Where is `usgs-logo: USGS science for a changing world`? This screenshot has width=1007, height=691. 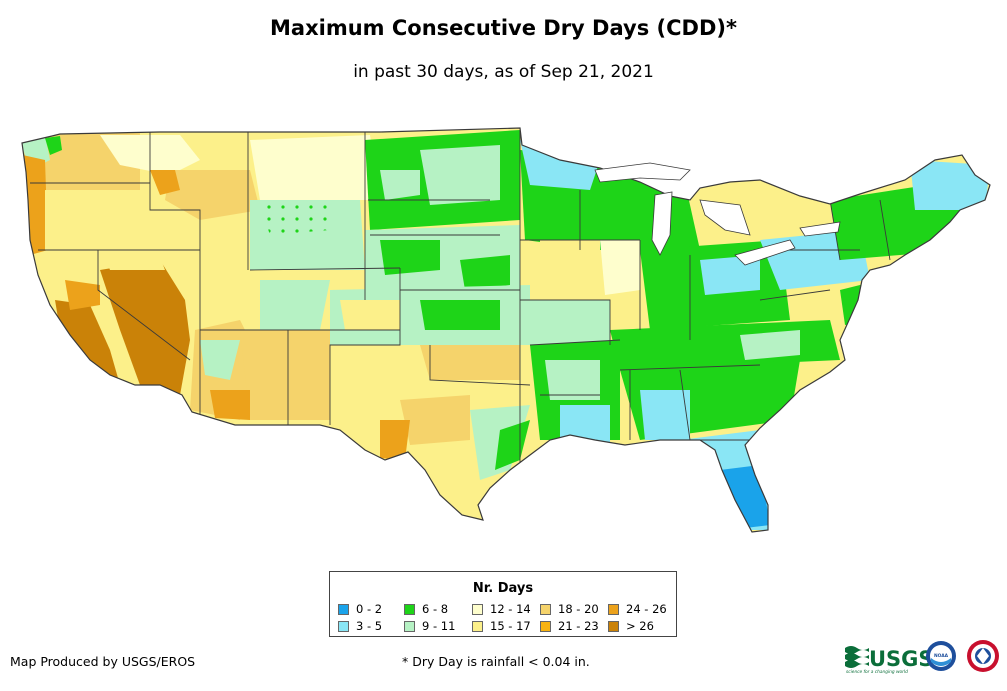
usgs-logo: USGS science for a changing world is located at coordinates (889, 660).